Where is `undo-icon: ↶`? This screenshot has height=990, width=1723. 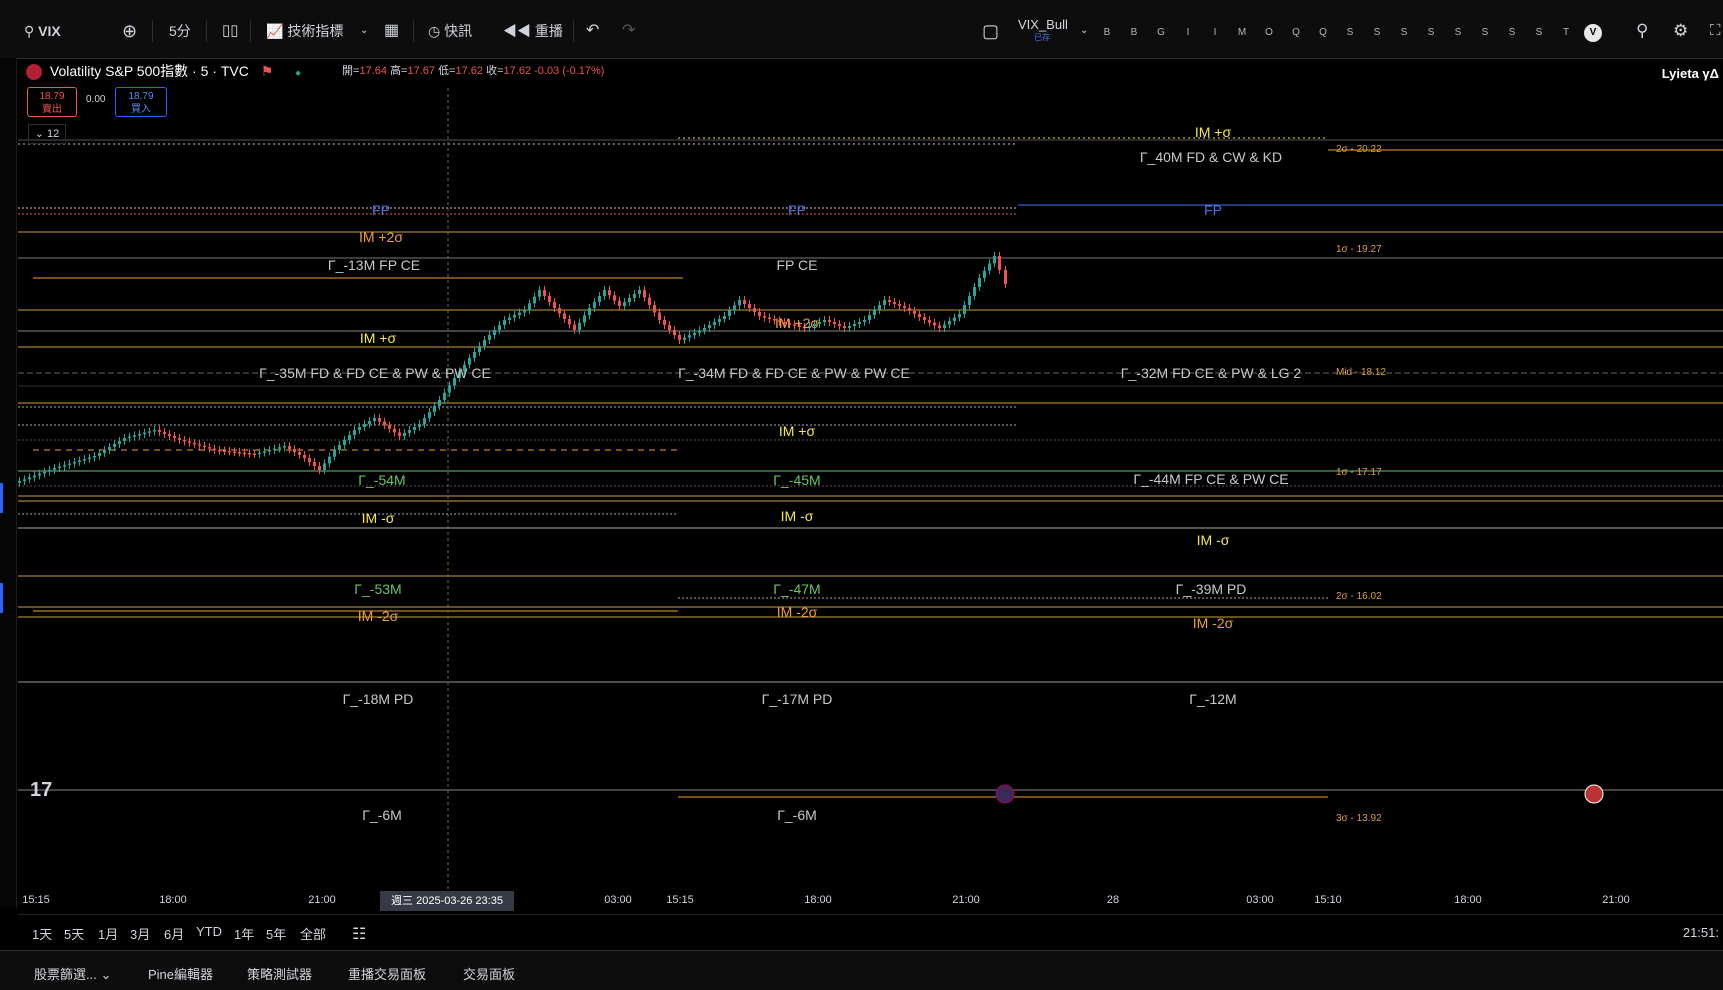
undo-icon: ↶ is located at coordinates (593, 30).